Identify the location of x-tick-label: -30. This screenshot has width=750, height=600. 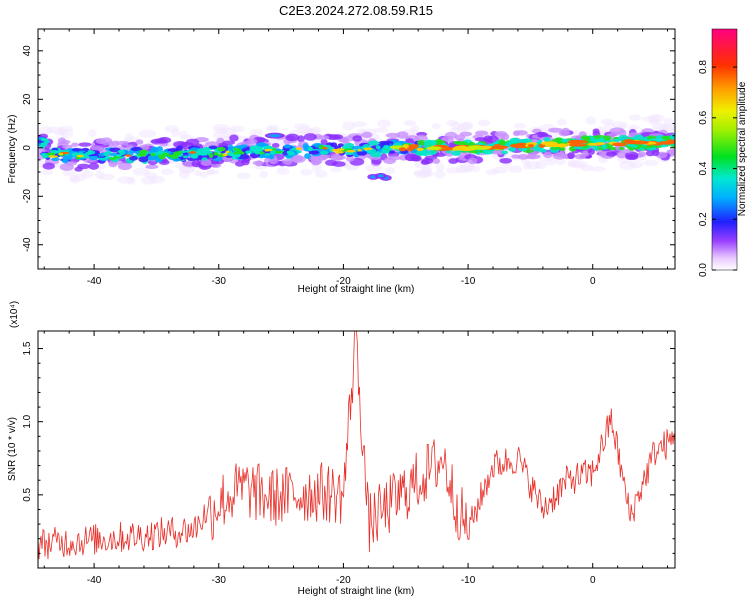
(219, 281).